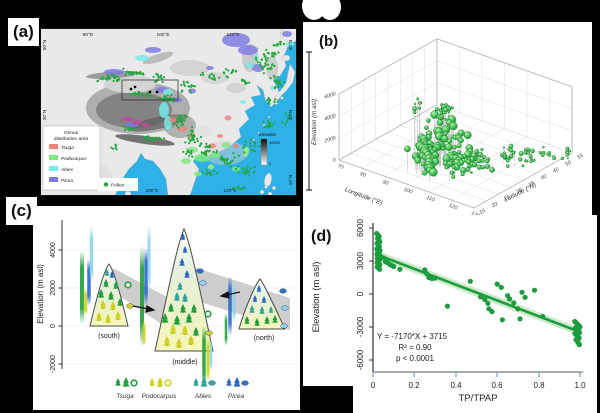  I want to click on study-area-rect, so click(150, 90).